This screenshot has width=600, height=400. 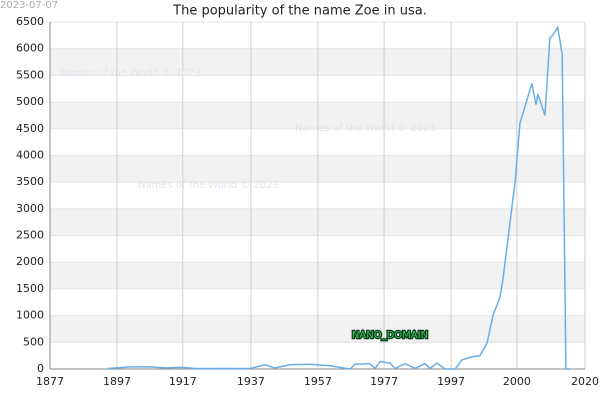 I want to click on y-tick-label: 2500, so click(x=30, y=235).